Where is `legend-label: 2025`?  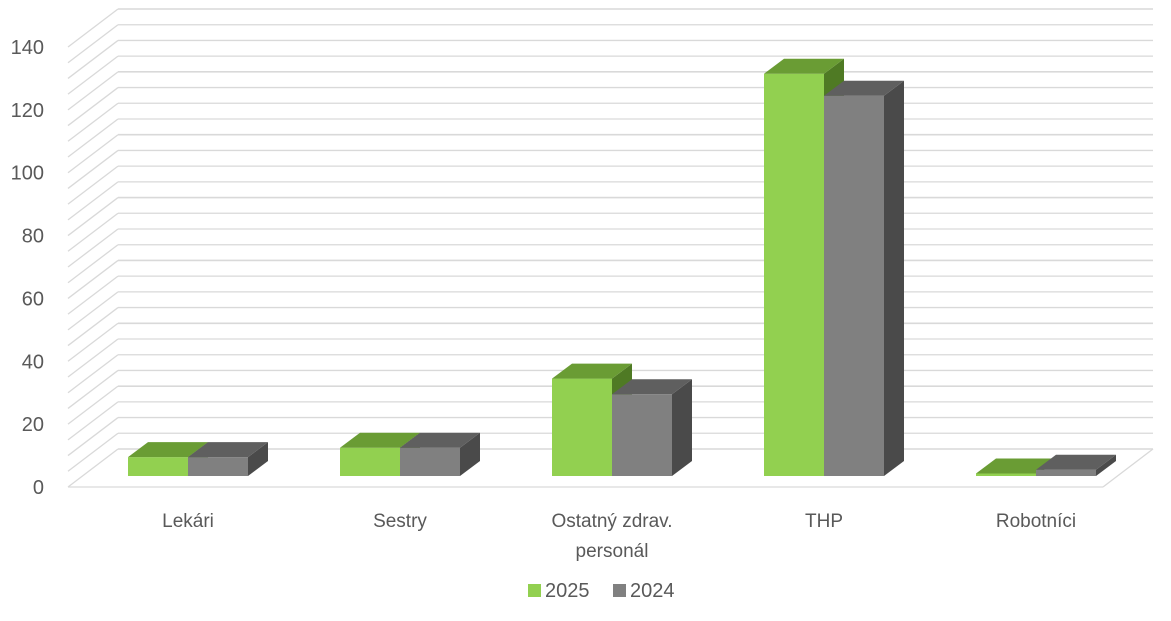 legend-label: 2025 is located at coordinates (567, 591).